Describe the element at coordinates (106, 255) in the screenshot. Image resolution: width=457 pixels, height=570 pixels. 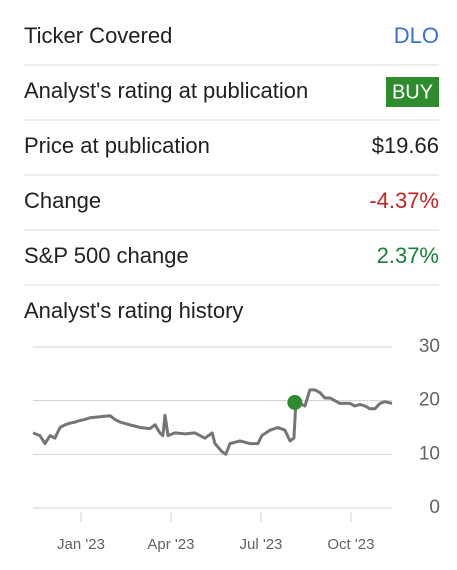
I see `row-label: S&P 500 change` at that location.